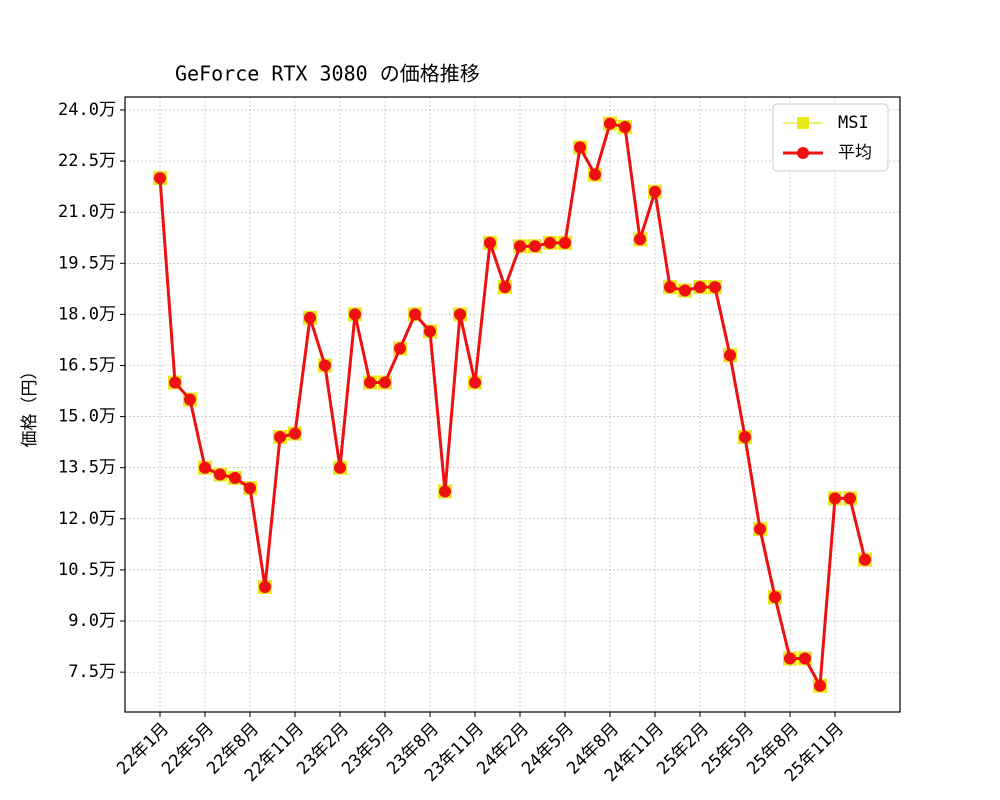 This screenshot has height=800, width=1000. I want to click on y-tick-label: 21.0万, so click(87, 212).